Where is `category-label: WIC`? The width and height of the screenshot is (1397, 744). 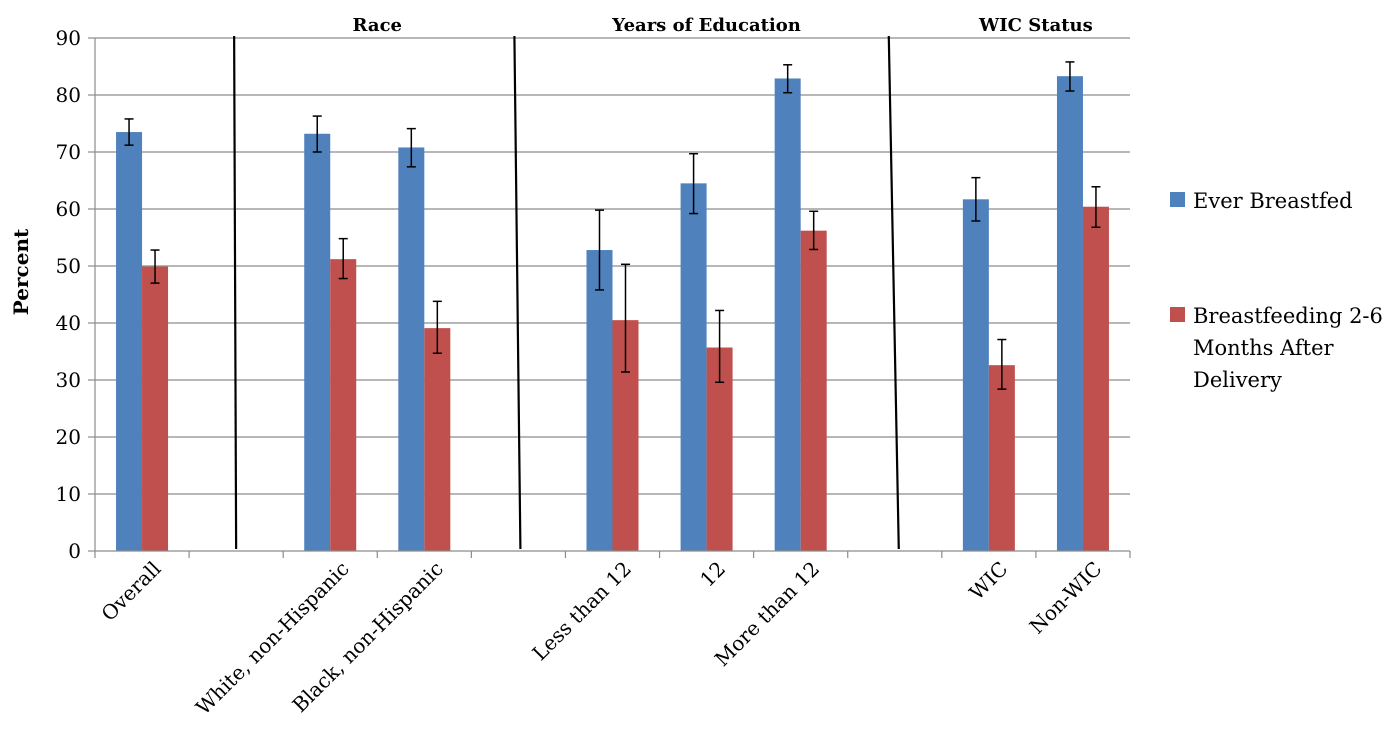 category-label: WIC is located at coordinates (988, 581).